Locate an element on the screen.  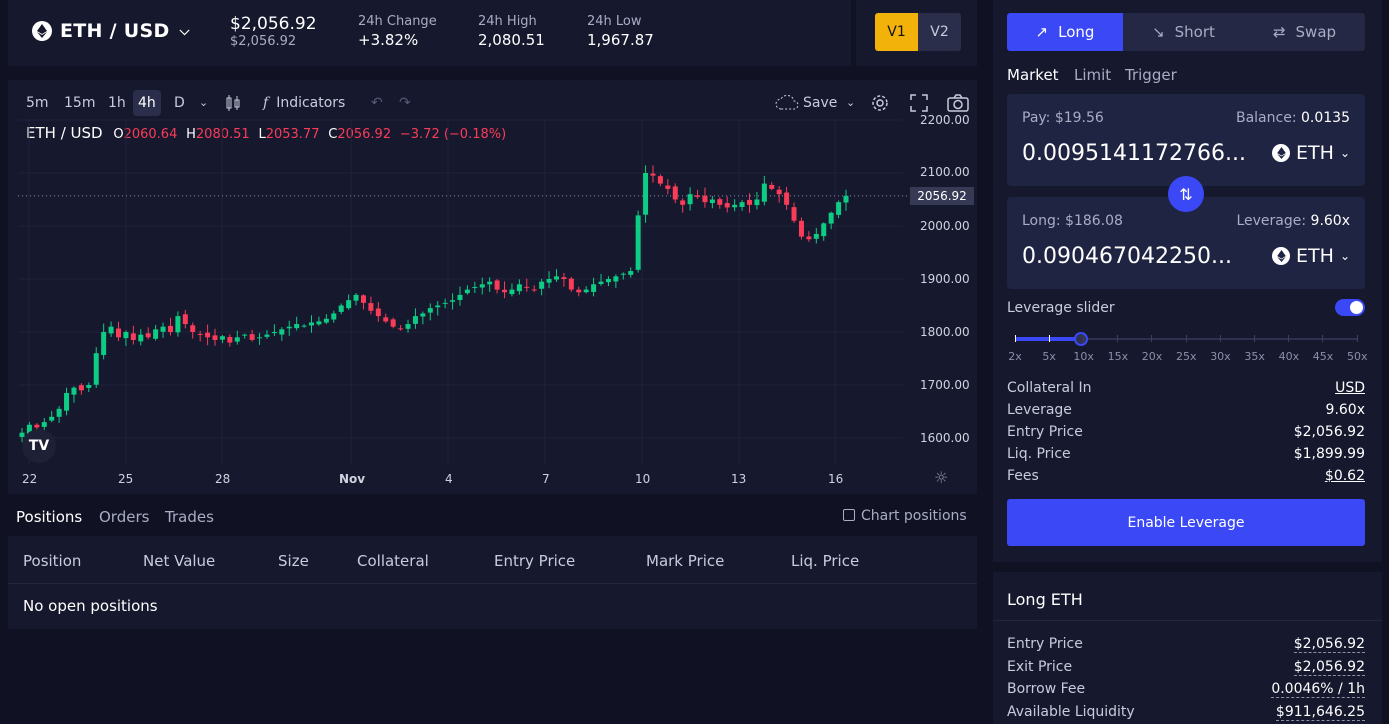
tab-short: ↘ Short is located at coordinates (1183, 32).